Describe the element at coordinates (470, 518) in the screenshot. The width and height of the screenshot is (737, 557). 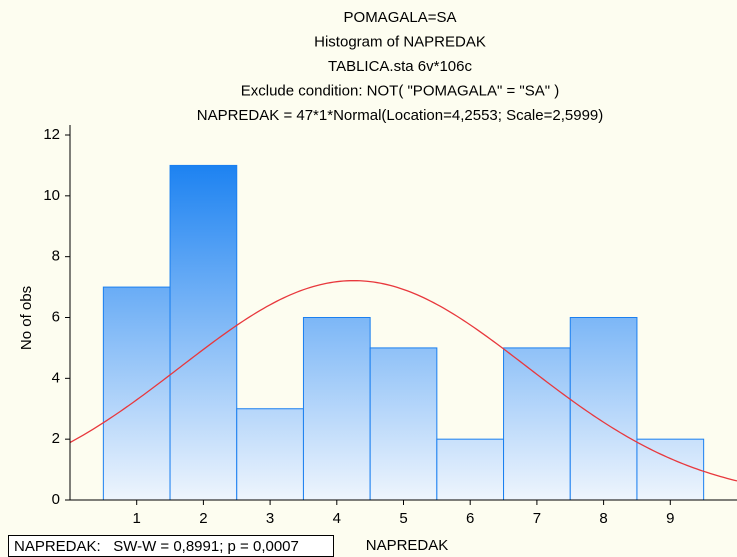
I see `x-tick-label: 6` at that location.